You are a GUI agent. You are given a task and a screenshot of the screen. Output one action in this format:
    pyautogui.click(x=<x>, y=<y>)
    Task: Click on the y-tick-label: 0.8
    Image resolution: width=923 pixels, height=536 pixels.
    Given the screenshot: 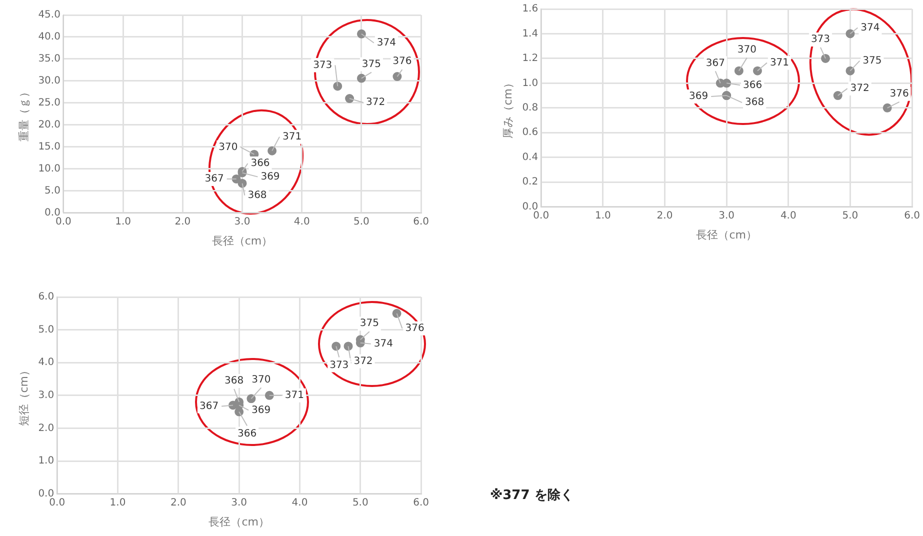 What is the action you would take?
    pyautogui.click(x=530, y=108)
    